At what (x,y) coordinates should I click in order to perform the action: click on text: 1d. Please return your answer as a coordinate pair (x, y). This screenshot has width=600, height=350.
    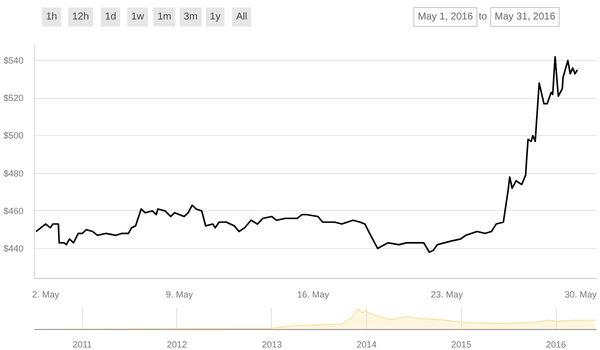
    Looking at the image, I should click on (110, 17).